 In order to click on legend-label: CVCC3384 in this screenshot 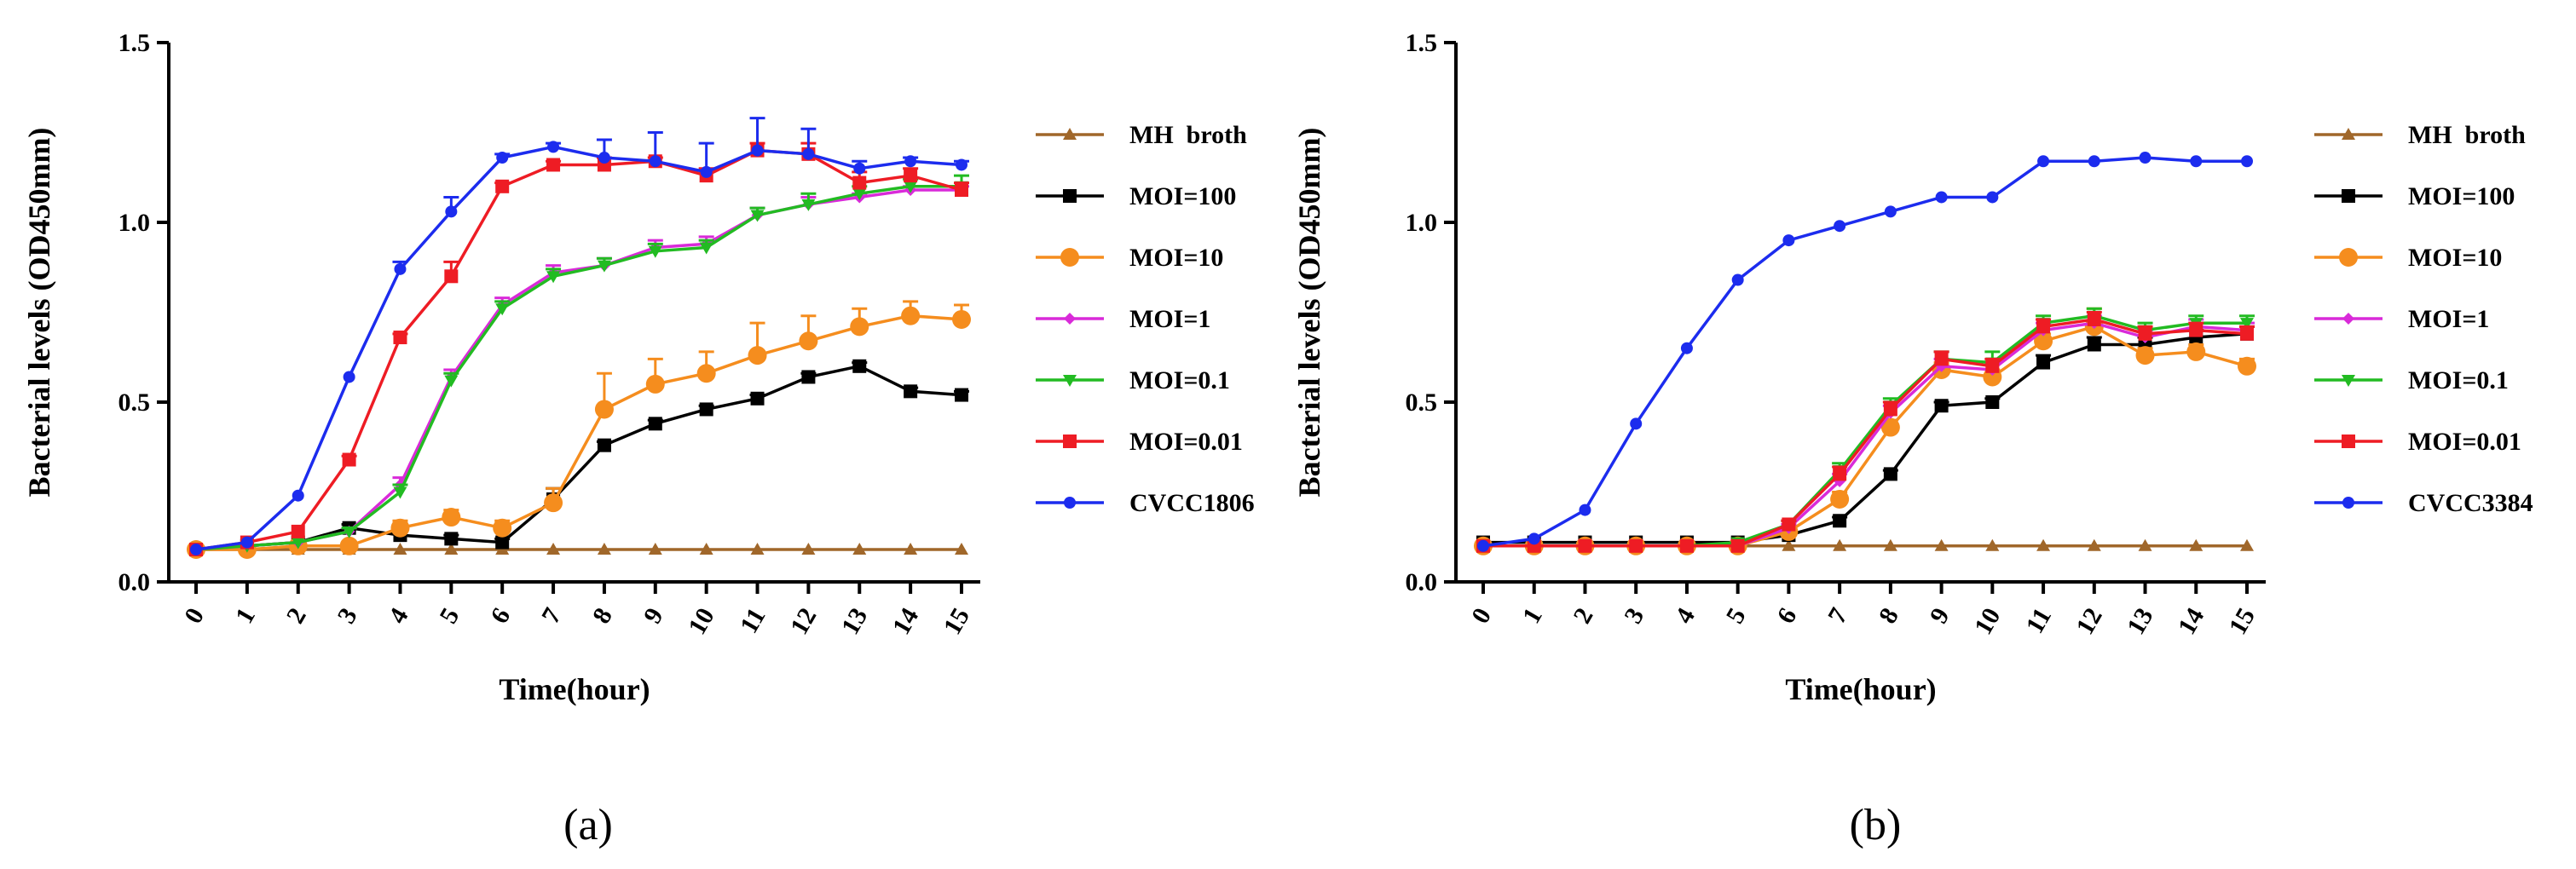, I will do `click(2470, 503)`.